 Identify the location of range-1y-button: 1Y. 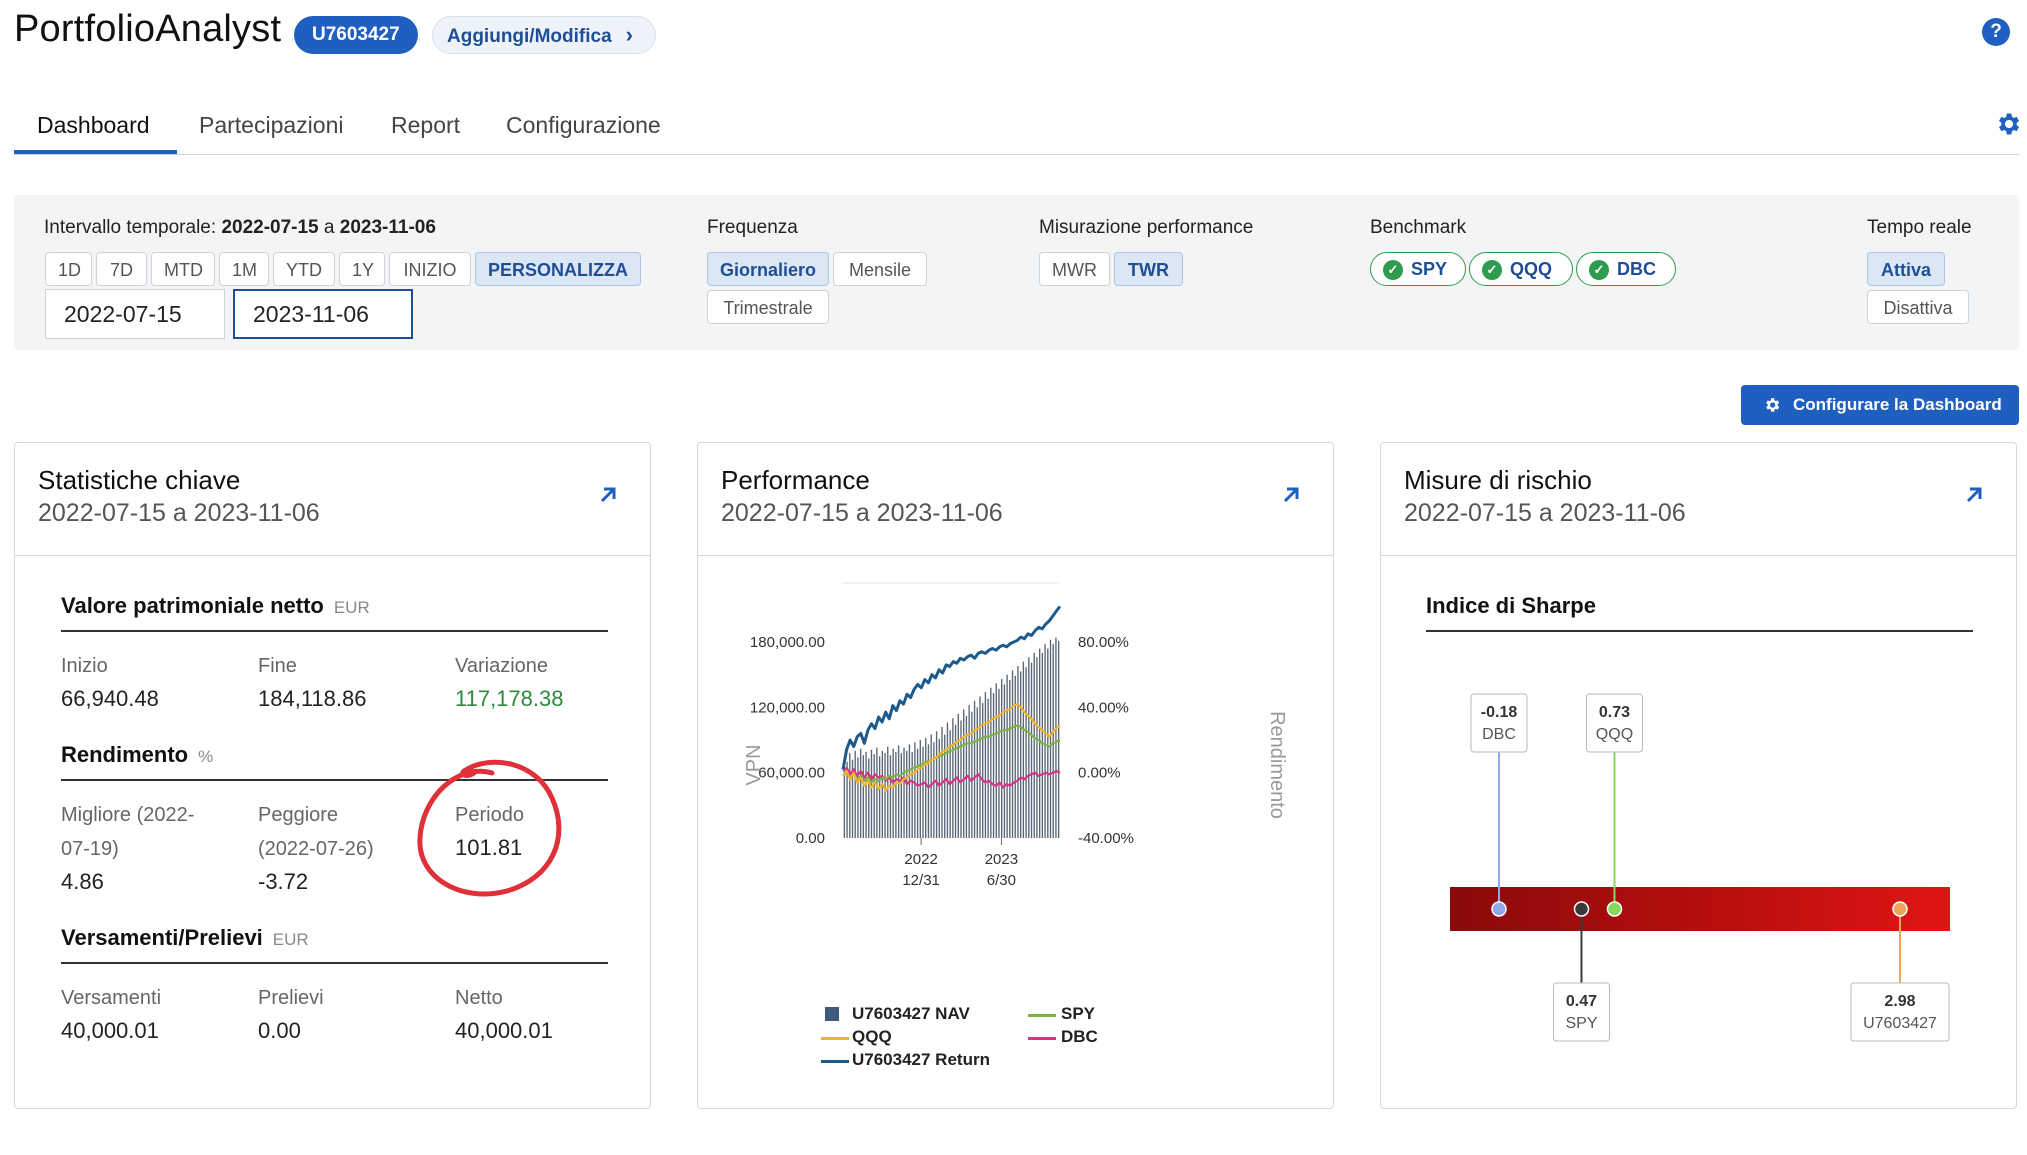
(362, 269).